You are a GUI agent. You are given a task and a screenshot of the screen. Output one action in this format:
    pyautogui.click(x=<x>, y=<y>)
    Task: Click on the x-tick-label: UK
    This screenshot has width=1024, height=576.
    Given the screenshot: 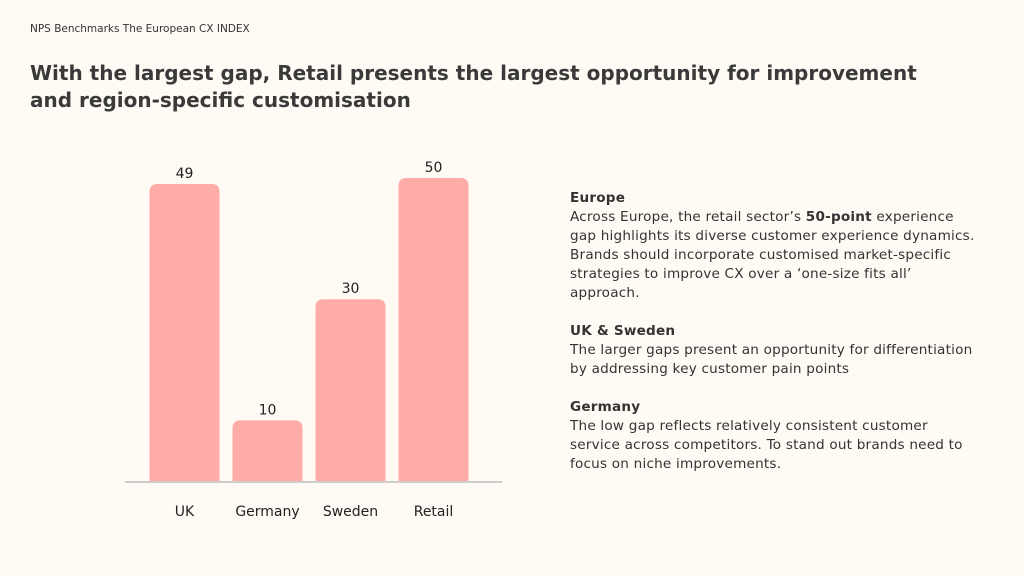 What is the action you would take?
    pyautogui.click(x=185, y=512)
    